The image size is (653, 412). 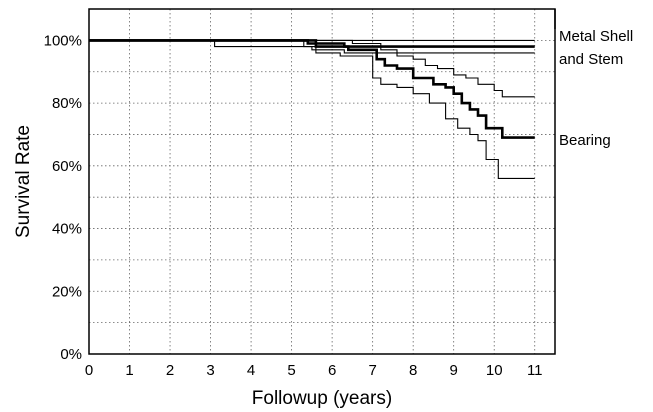 I want to click on y-tick-label: 60%, so click(x=67, y=166).